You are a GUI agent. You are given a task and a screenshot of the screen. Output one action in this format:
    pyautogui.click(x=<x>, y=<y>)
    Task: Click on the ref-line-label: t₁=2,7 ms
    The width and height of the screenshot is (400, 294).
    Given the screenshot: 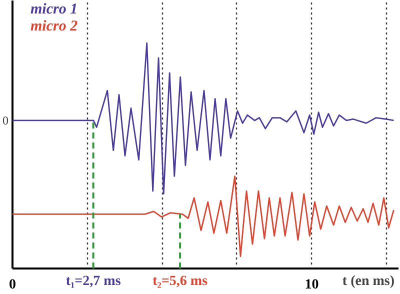 What is the action you would take?
    pyautogui.click(x=94, y=281)
    